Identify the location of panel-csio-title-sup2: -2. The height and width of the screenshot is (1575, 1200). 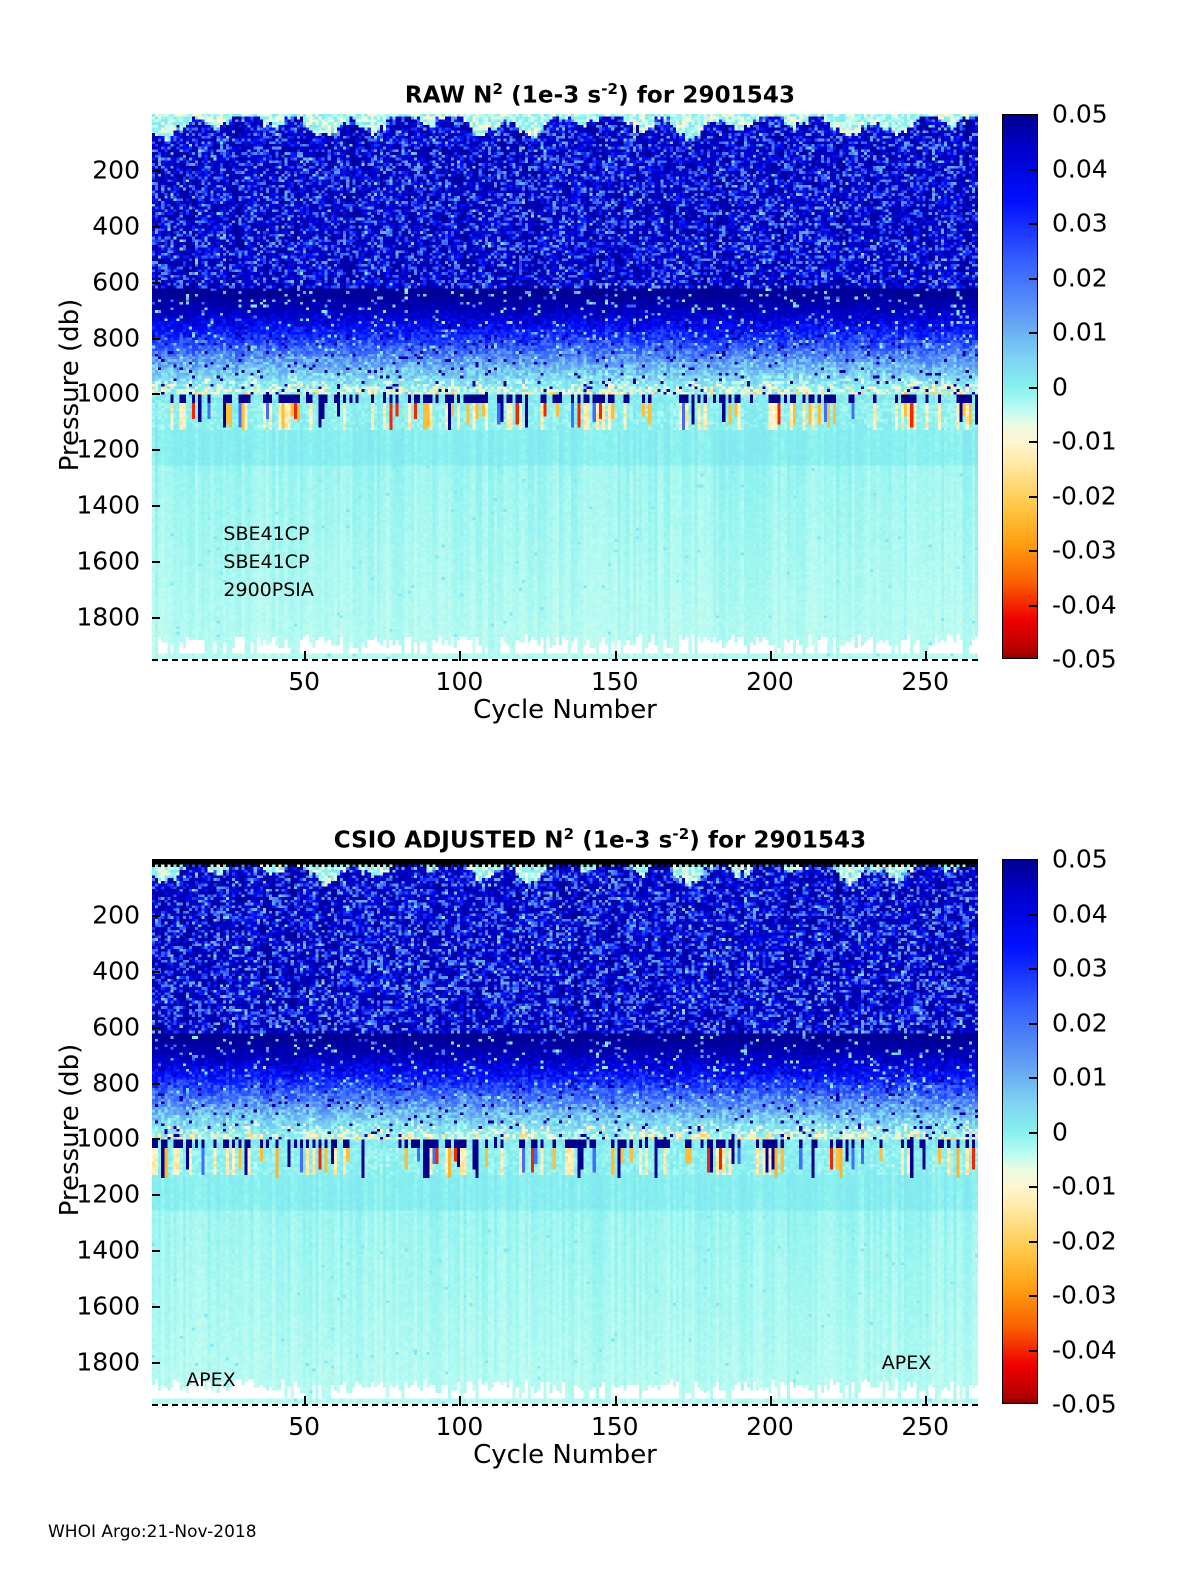
(681, 834).